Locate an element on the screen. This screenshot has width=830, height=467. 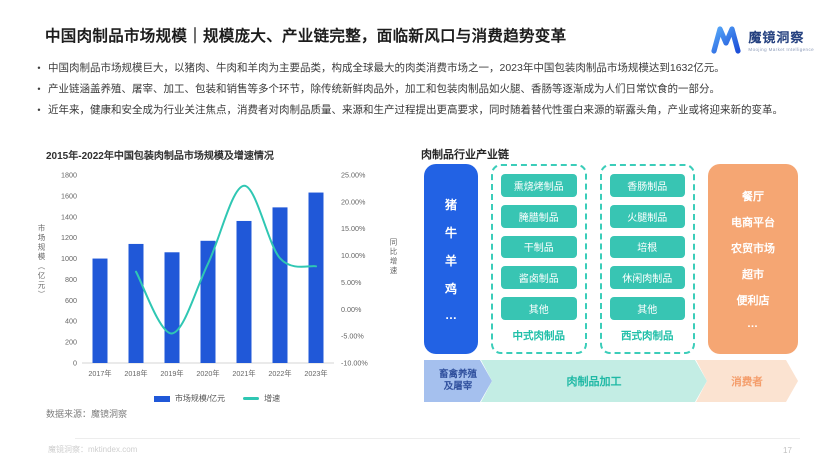
logo: 魔镜洞察 Moojing Market Intelligence is located at coordinates (762, 39).